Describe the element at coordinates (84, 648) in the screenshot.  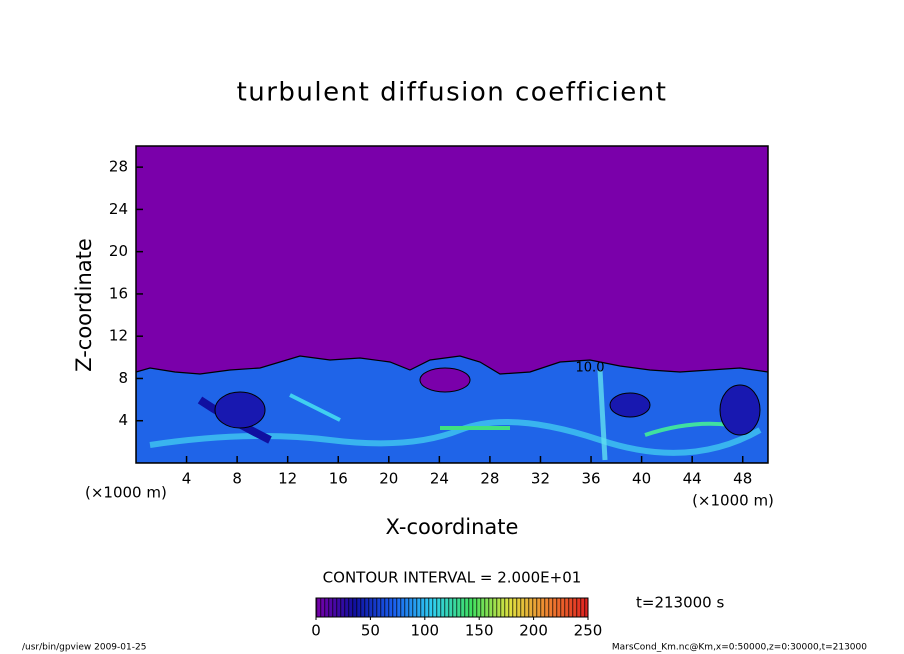
I see `footer-left: /usr/bin/gpview 2009-01-25` at that location.